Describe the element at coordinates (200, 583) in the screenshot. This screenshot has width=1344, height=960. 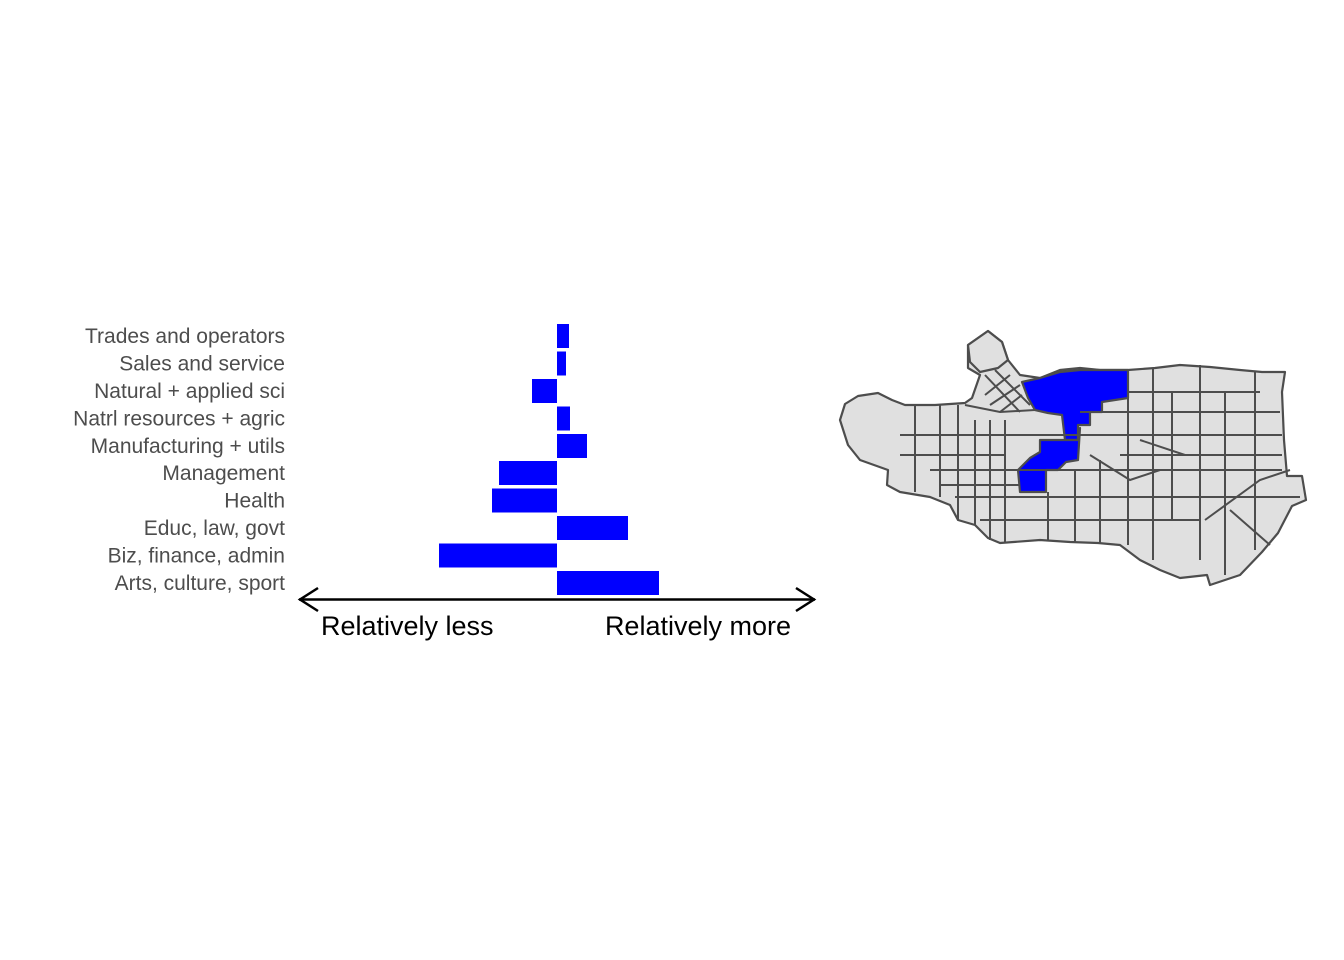
I see `category-label: Arts, culture, sport` at that location.